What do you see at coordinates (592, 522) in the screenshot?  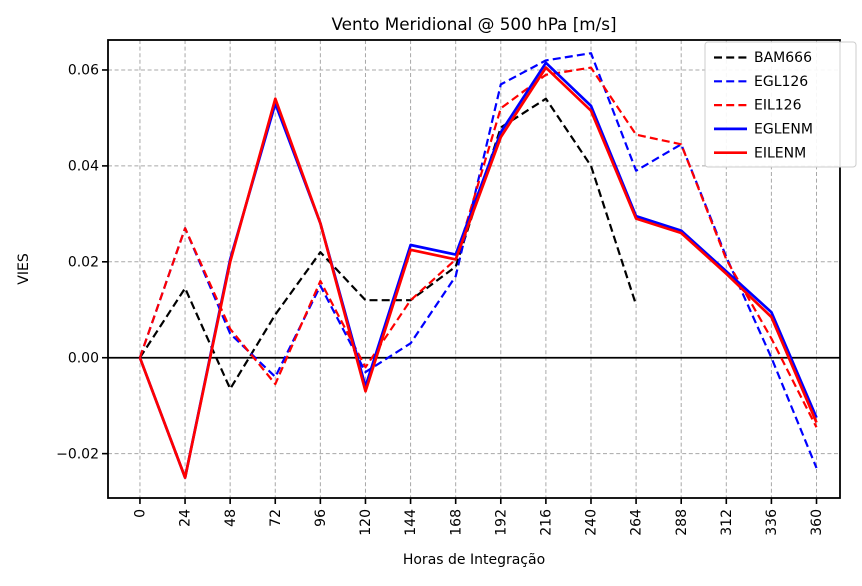 I see `x-tick-label: 240` at bounding box center [592, 522].